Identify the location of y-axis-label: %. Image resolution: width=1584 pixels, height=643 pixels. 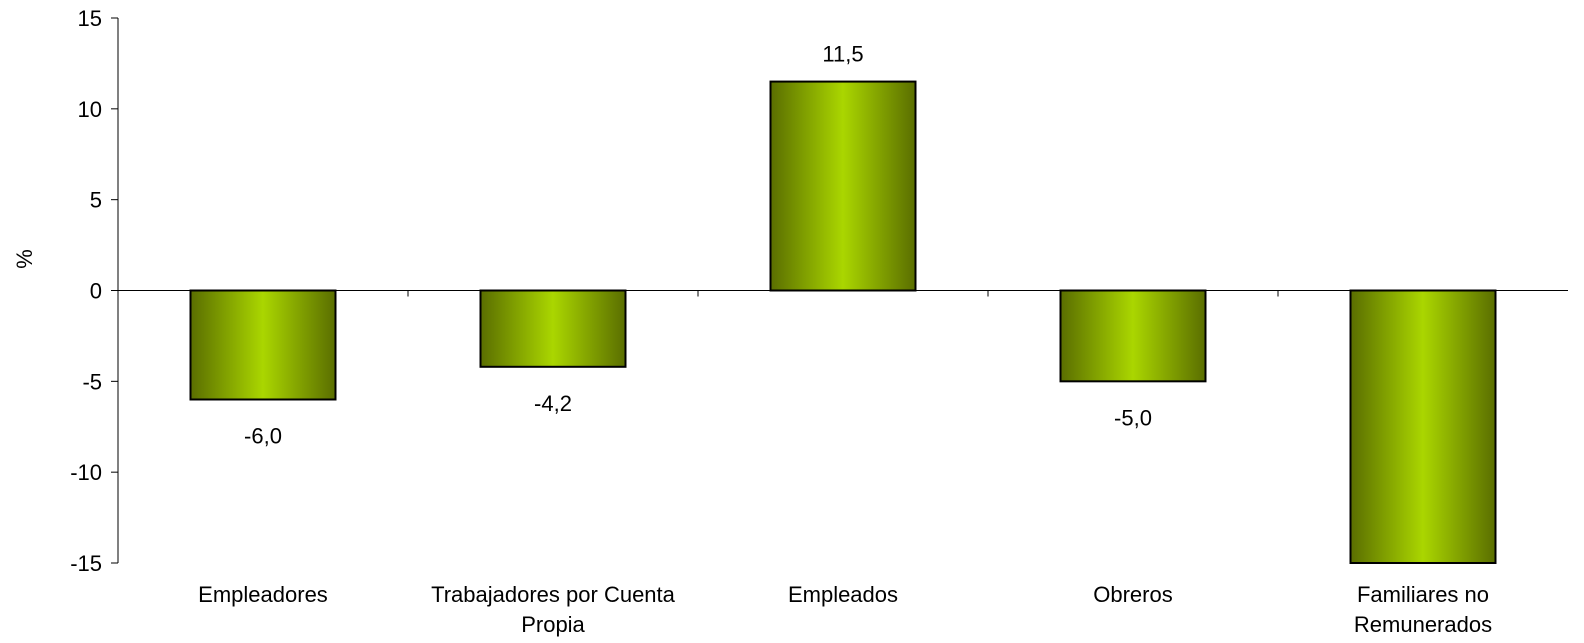
(24, 259).